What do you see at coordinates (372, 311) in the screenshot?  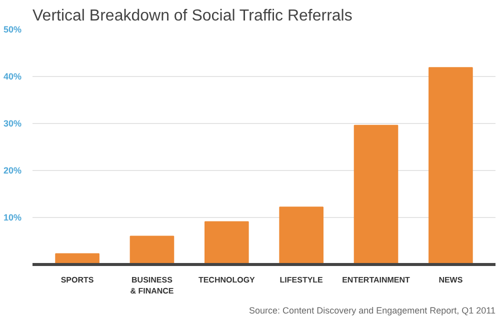 I see `source-note: Source: Content Discovery and Engagement Report, Q1 2011` at bounding box center [372, 311].